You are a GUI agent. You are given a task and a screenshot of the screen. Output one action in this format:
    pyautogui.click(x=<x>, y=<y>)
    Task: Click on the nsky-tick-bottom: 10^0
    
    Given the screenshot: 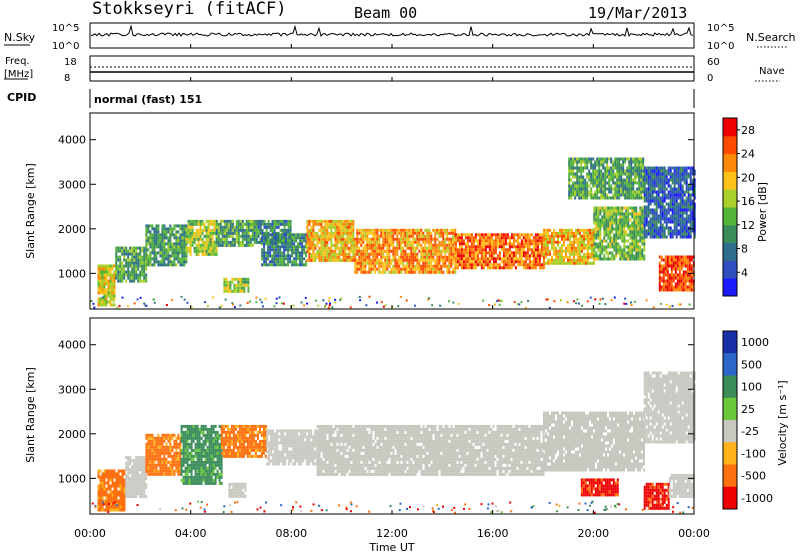 What is the action you would take?
    pyautogui.click(x=65, y=46)
    